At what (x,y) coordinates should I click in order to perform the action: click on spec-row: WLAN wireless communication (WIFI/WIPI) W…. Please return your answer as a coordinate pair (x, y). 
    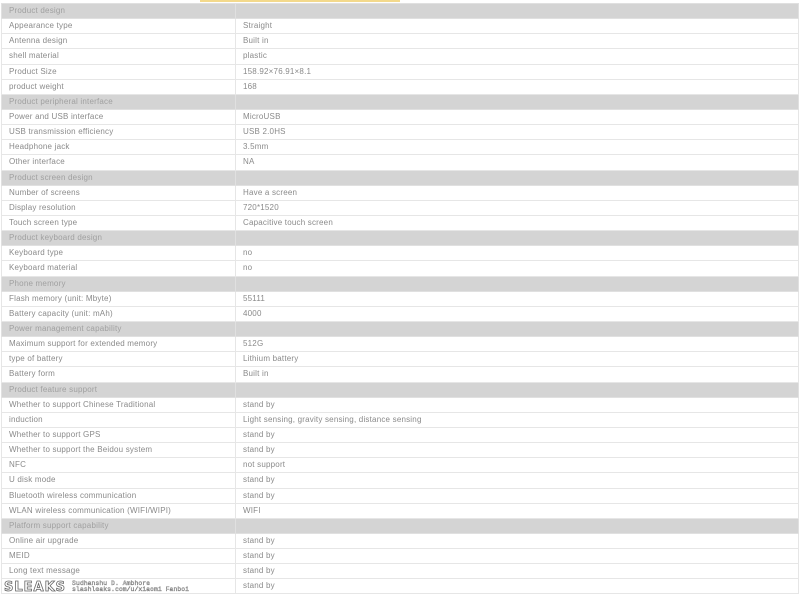
    Looking at the image, I should click on (400, 510).